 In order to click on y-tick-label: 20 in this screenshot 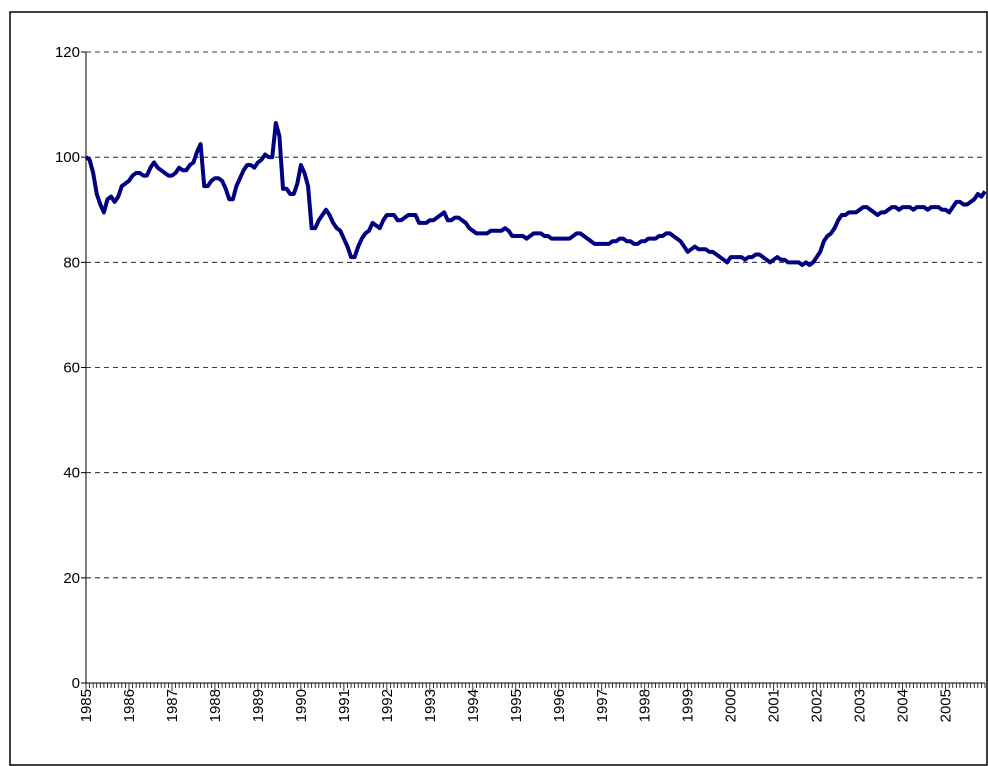, I will do `click(71, 578)`.